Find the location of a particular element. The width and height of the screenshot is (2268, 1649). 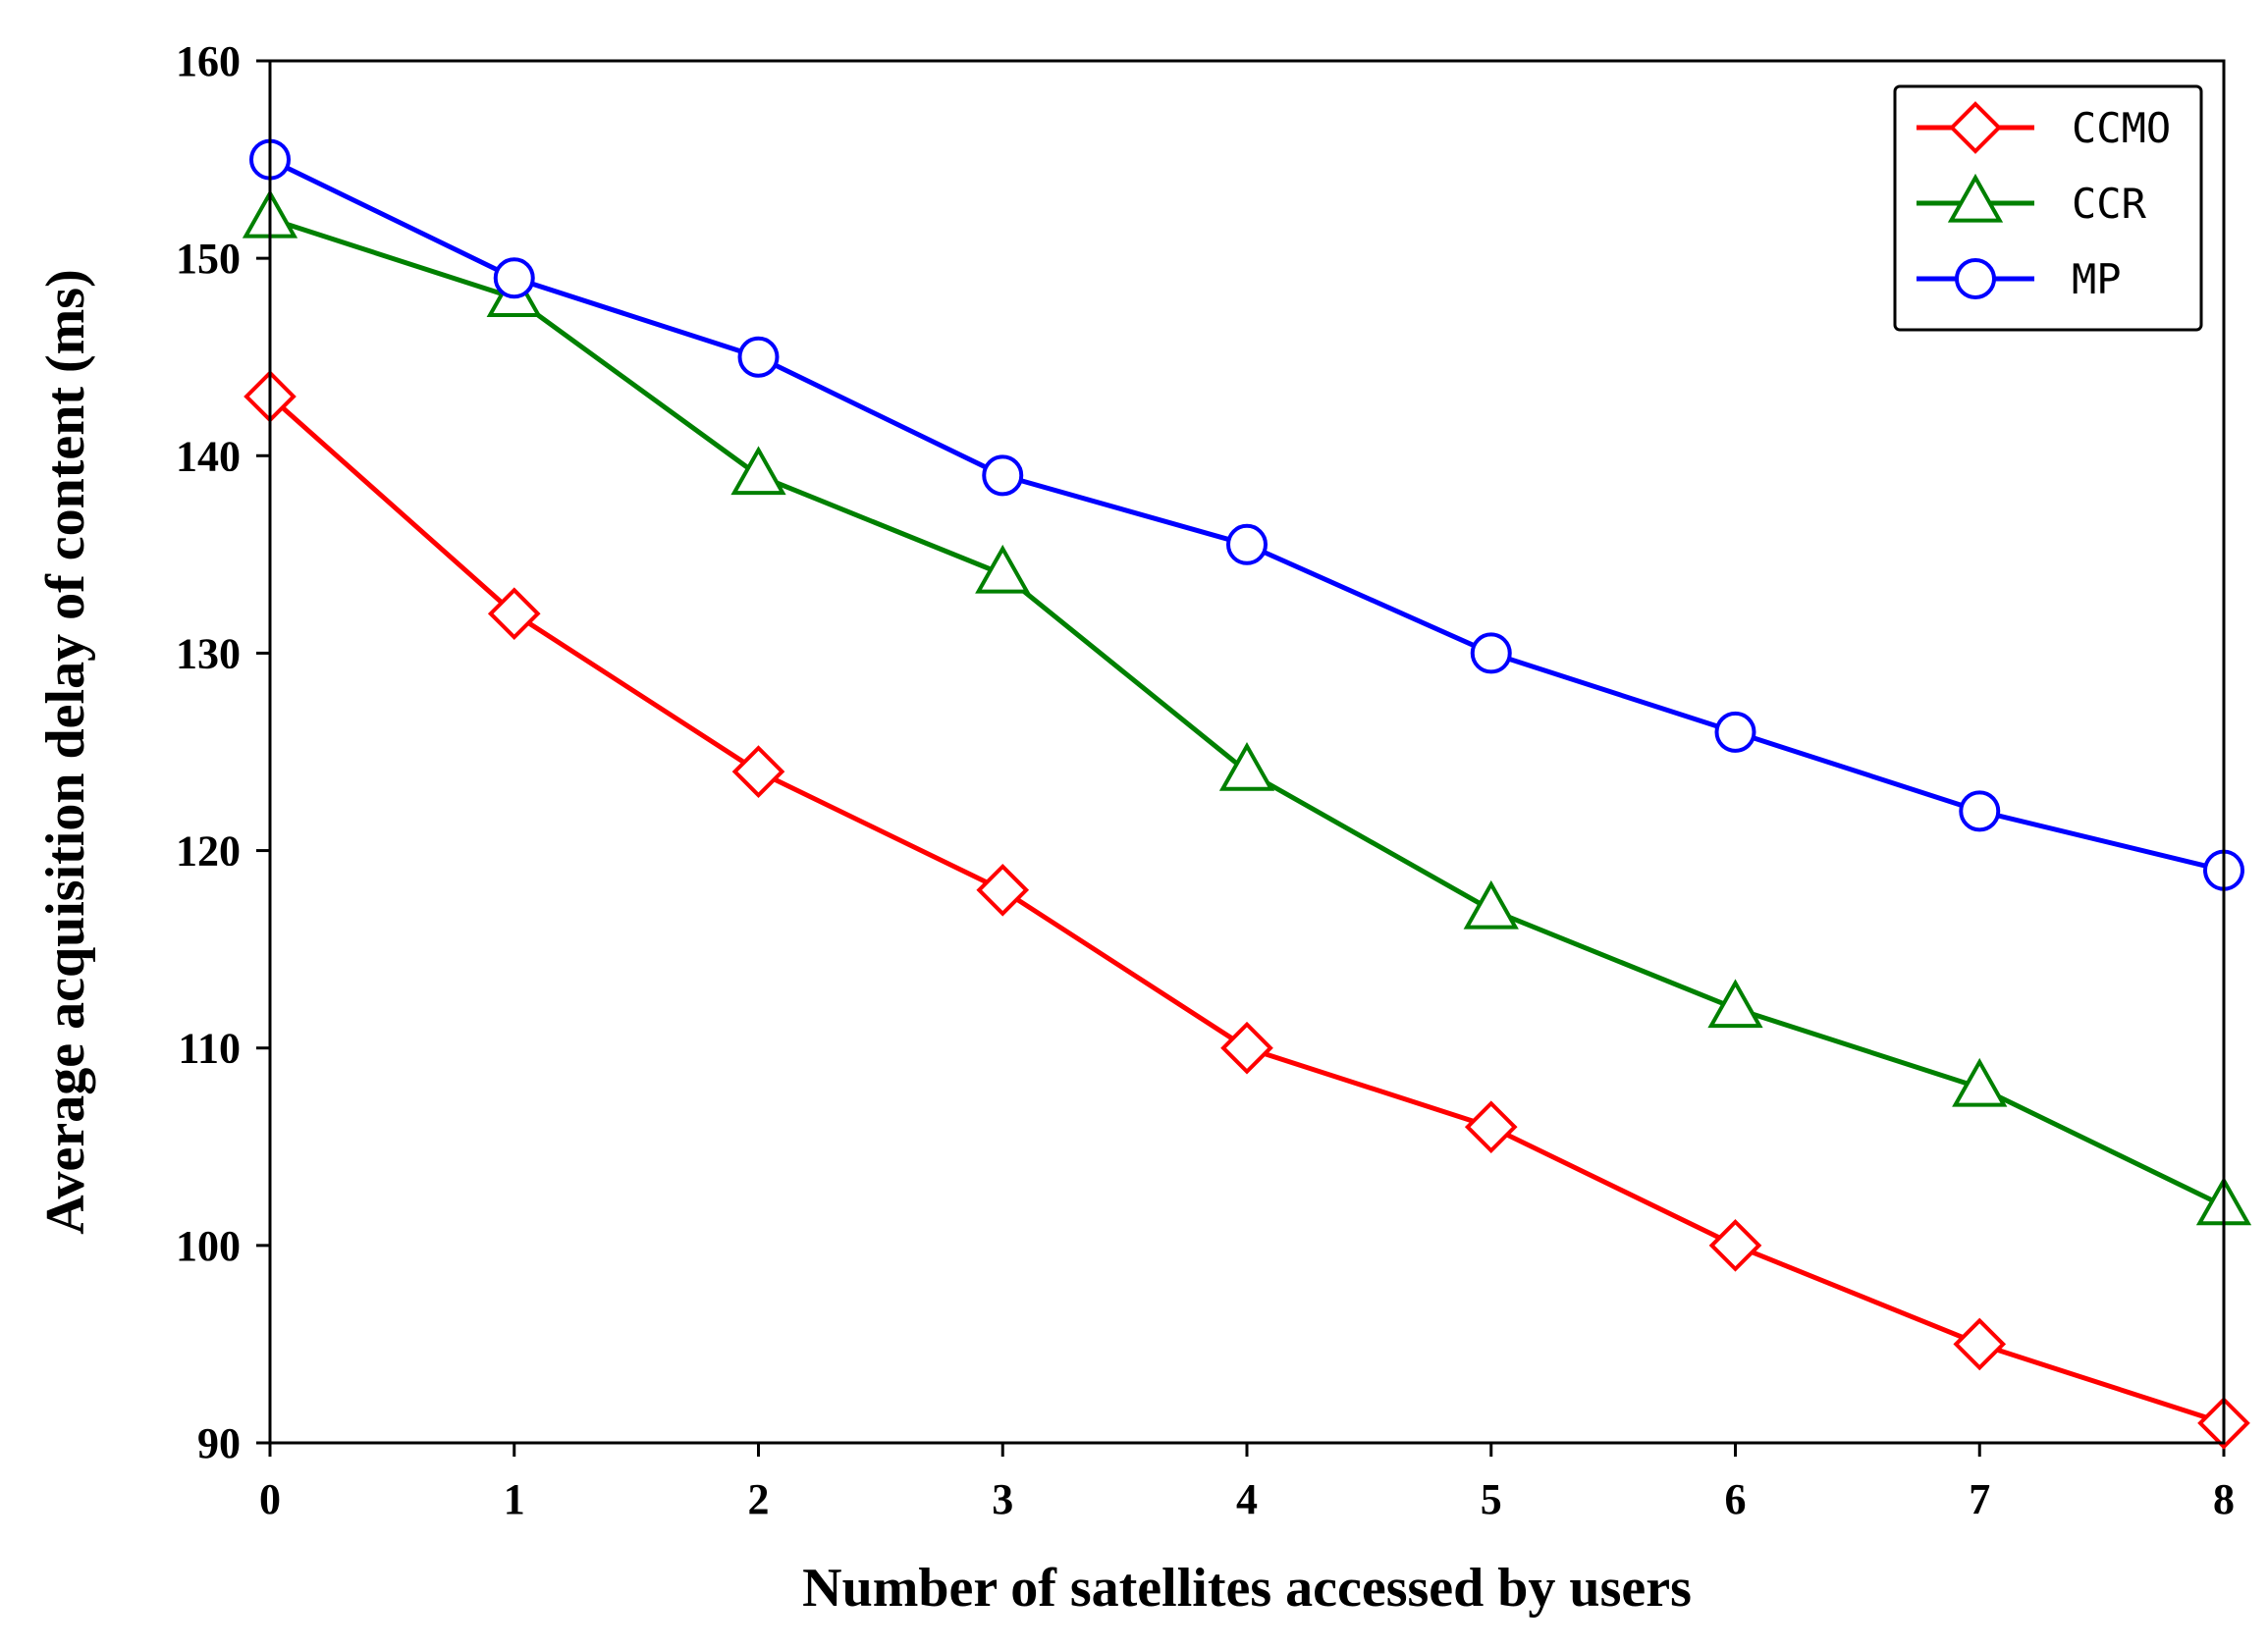

x-tick-label: 4 is located at coordinates (1247, 1499).